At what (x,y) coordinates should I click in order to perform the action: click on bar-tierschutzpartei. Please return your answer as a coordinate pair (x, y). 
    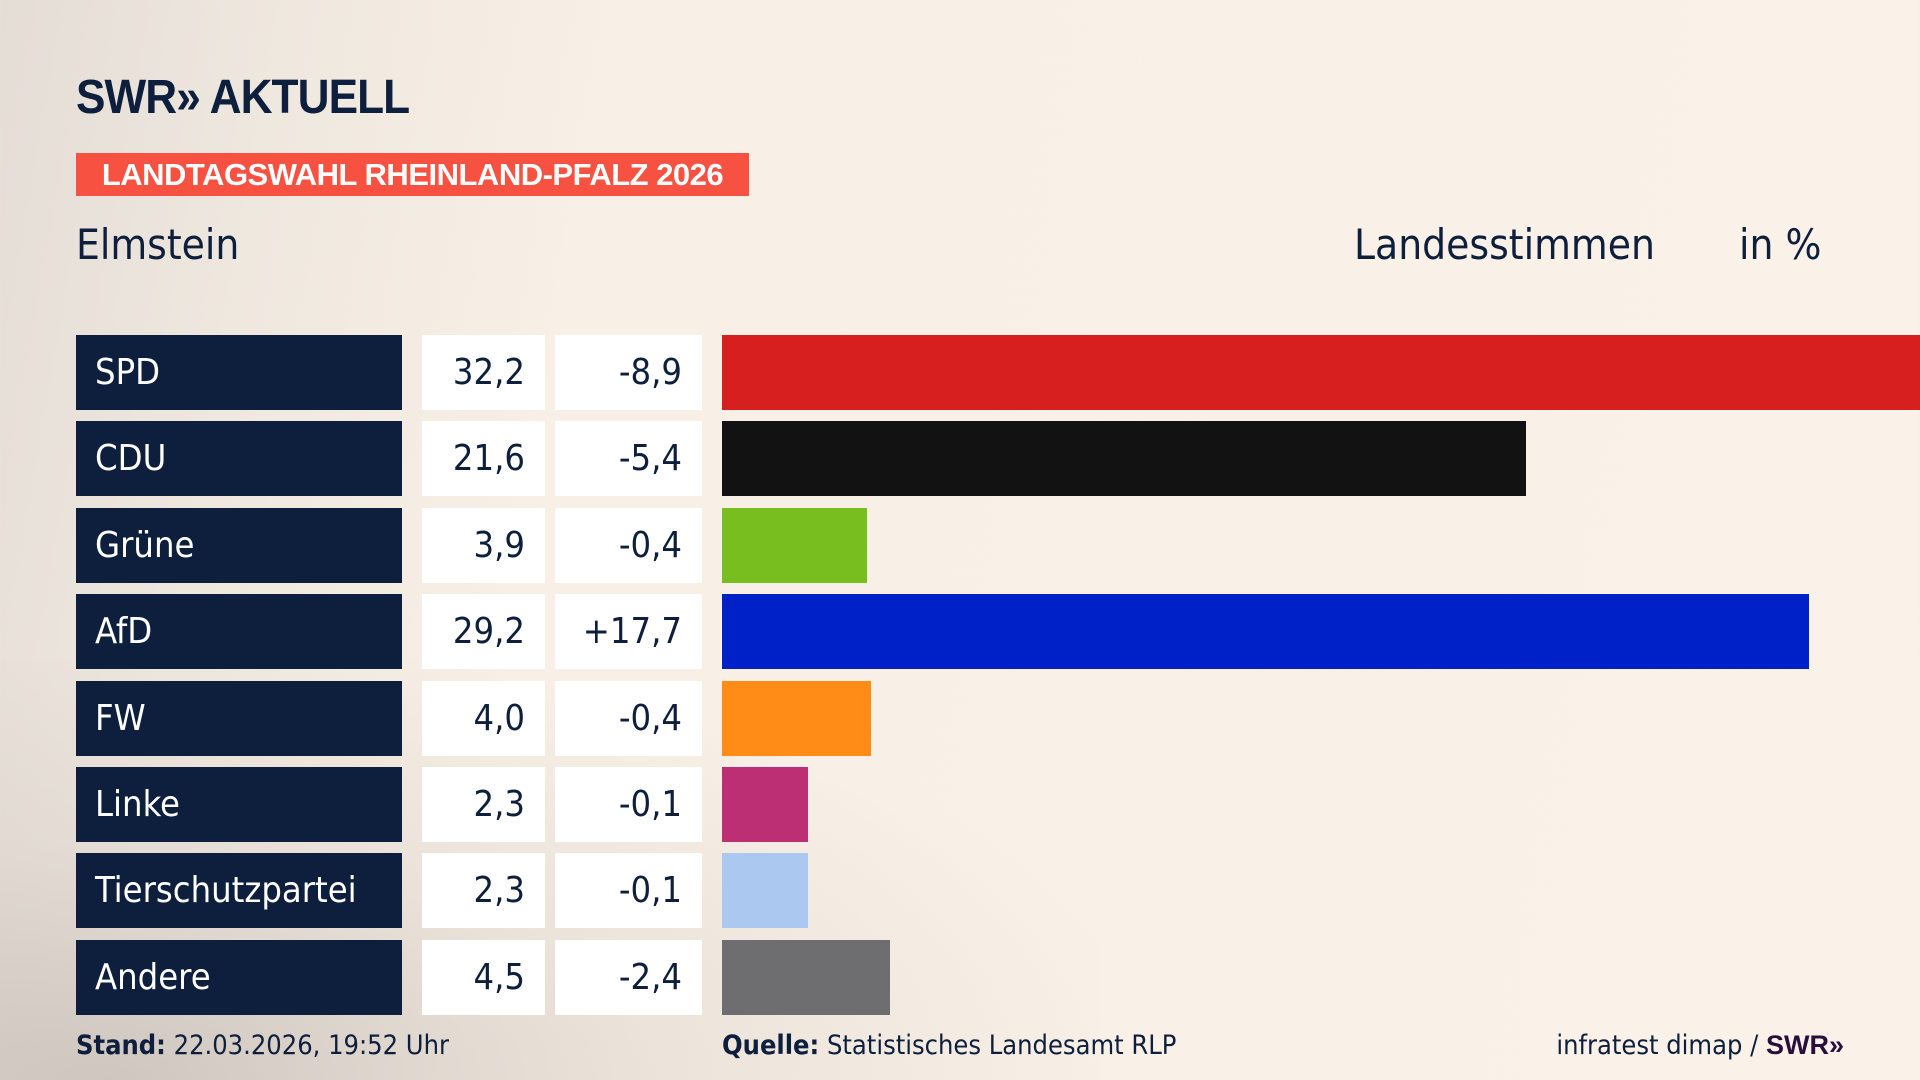
    Looking at the image, I should click on (765, 891).